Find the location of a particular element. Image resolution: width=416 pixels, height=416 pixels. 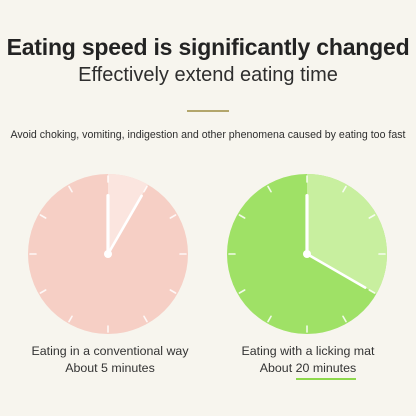

conventional-caption-time: About 5 minutes is located at coordinates (110, 368).